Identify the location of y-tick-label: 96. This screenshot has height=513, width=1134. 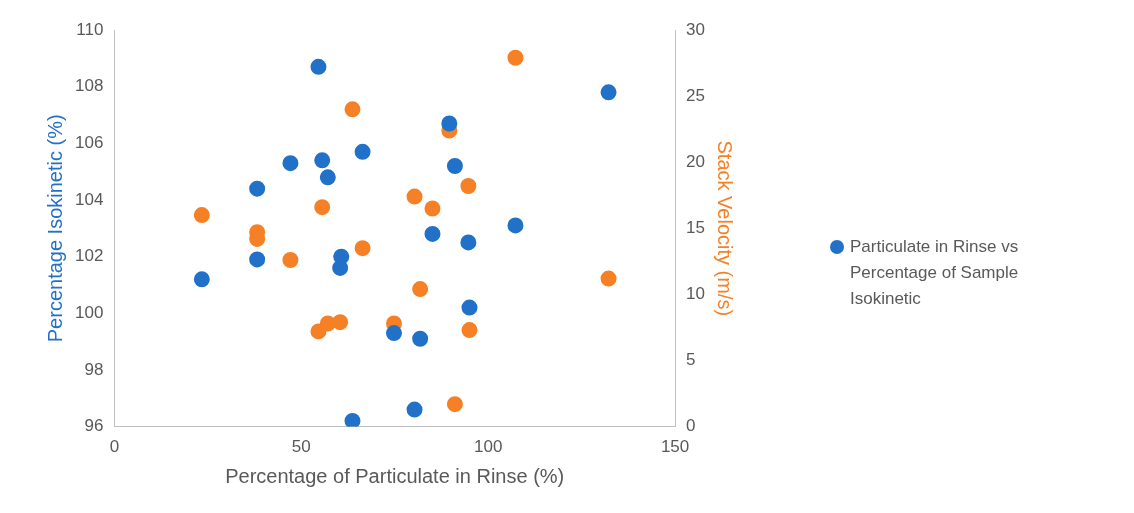
(94, 426).